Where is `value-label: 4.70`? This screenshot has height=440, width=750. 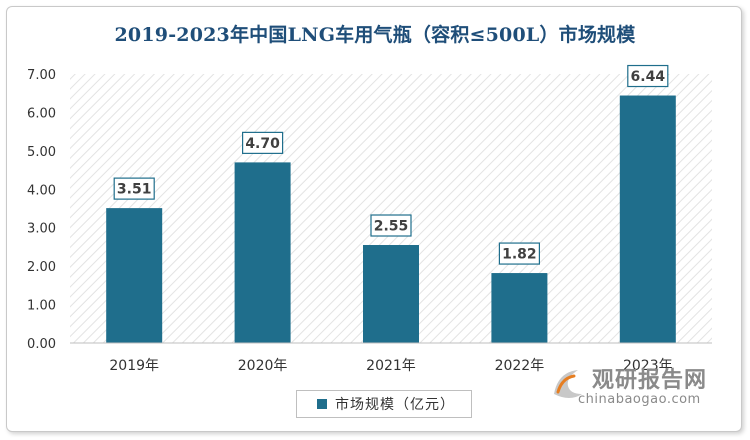
value-label: 4.70 is located at coordinates (262, 144).